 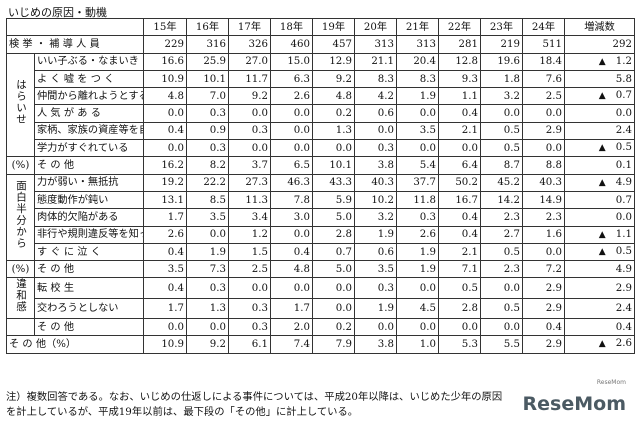 I want to click on value-cell: 0.7, so click(x=333, y=252).